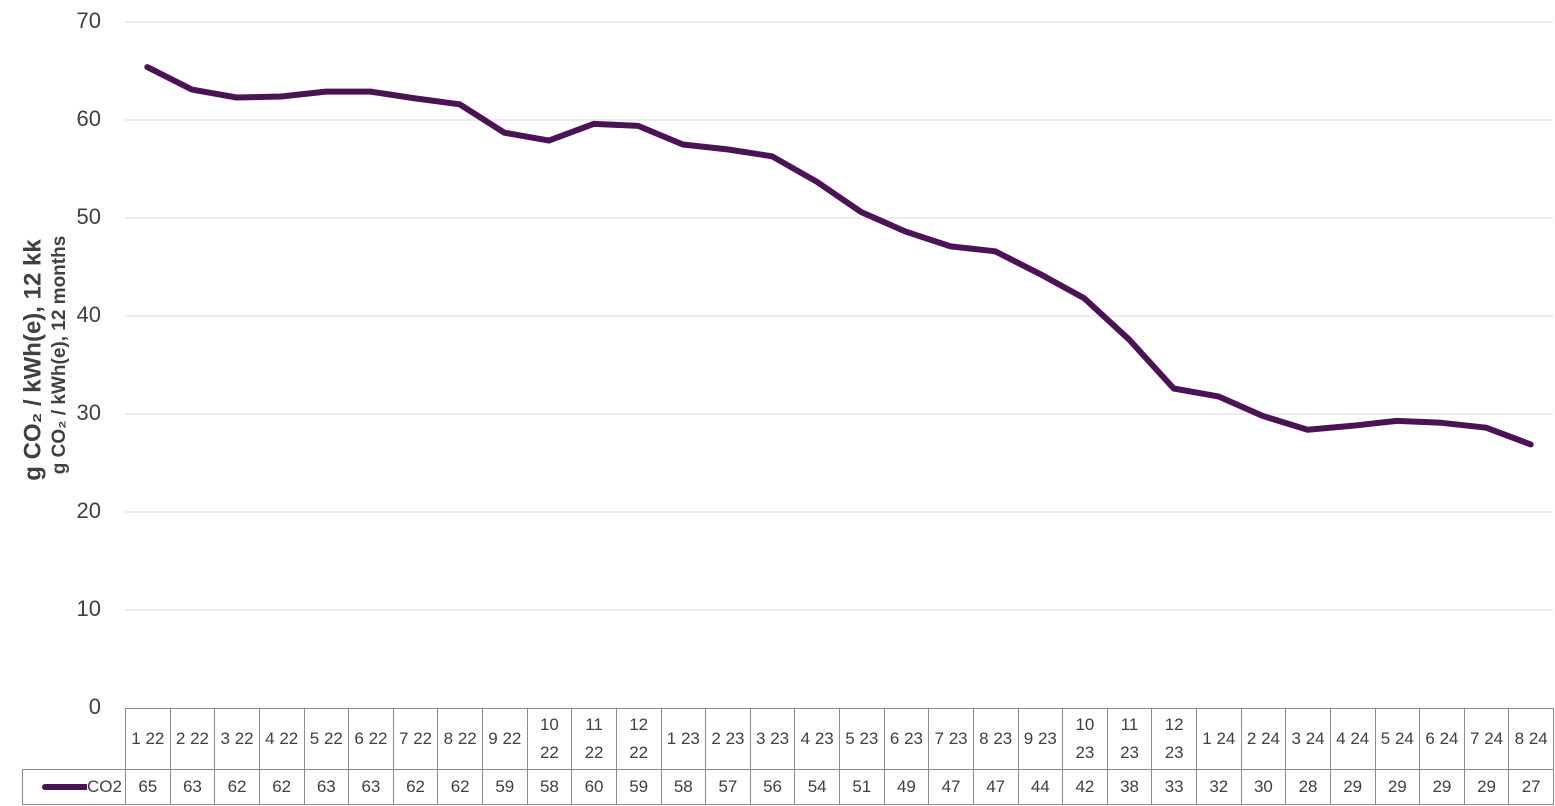 Image resolution: width=1555 pixels, height=806 pixels. Describe the element at coordinates (906, 787) in the screenshot. I see `data-label: 49` at that location.